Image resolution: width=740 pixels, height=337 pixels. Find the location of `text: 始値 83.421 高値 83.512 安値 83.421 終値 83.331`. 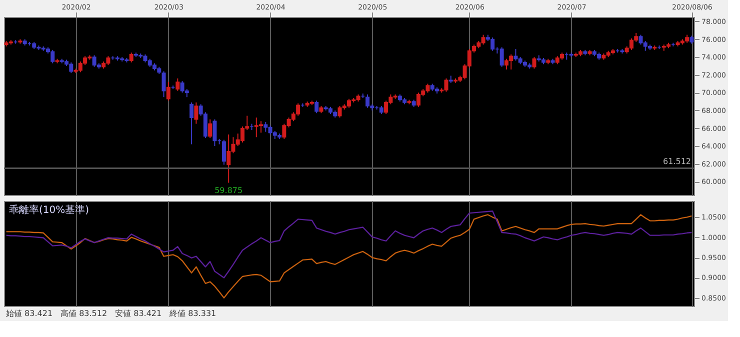

text: 始値 83.421 高値 83.512 安値 83.421 終値 83.331 is located at coordinates (111, 313).